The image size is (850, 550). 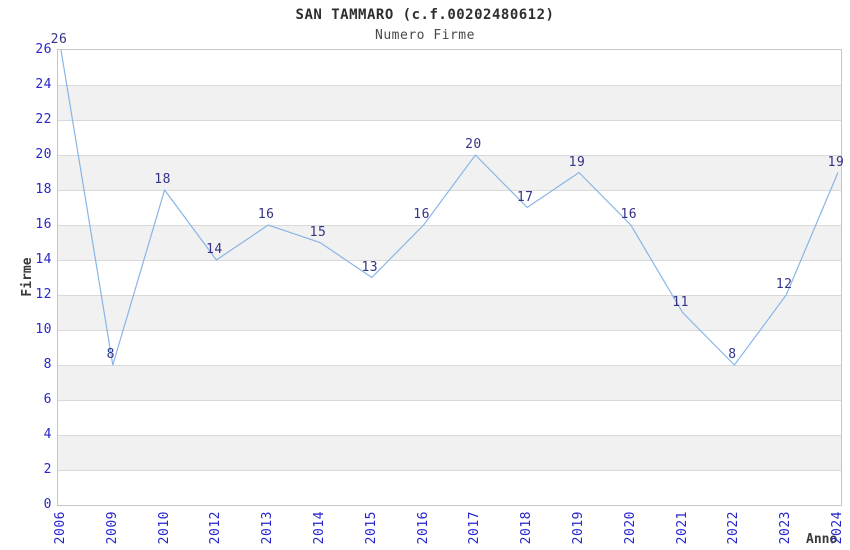 What do you see at coordinates (822, 539) in the screenshot?
I see `x-axis-title: Anno` at bounding box center [822, 539].